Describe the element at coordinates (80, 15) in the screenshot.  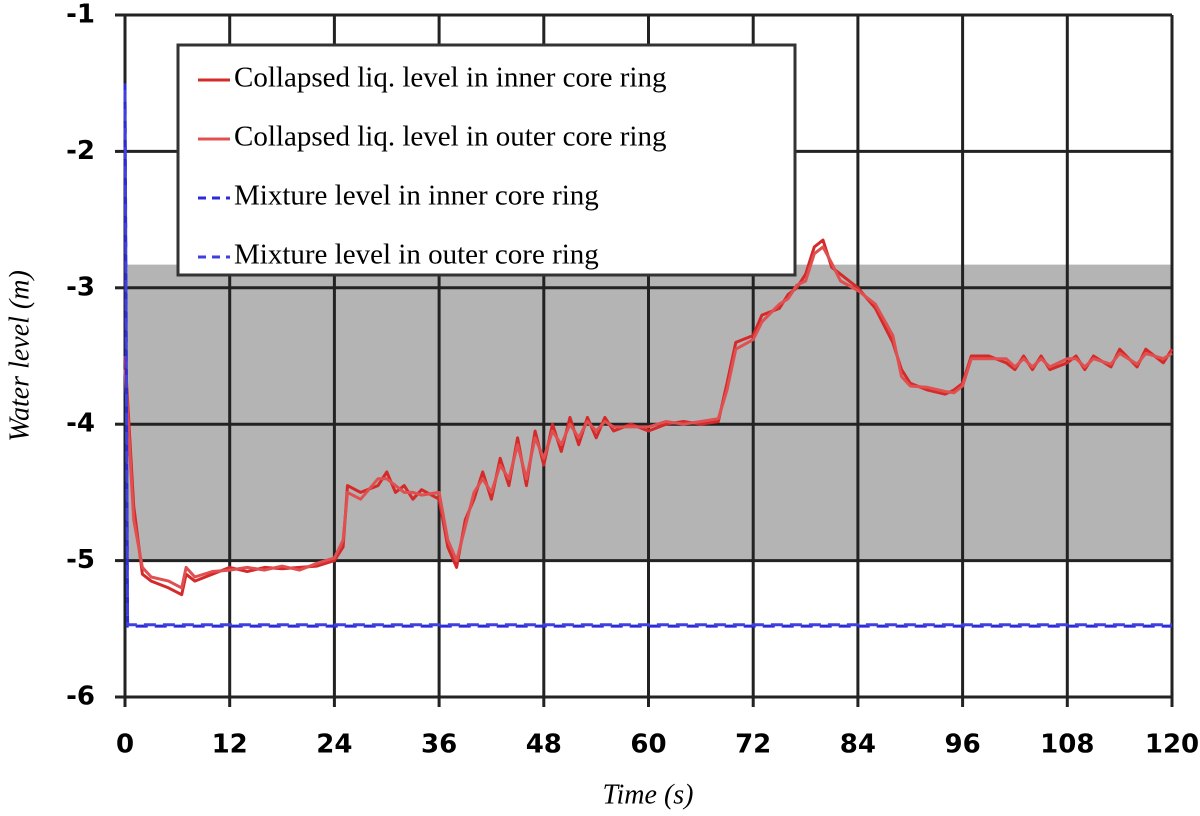
I see `y-tick-label: -1` at that location.